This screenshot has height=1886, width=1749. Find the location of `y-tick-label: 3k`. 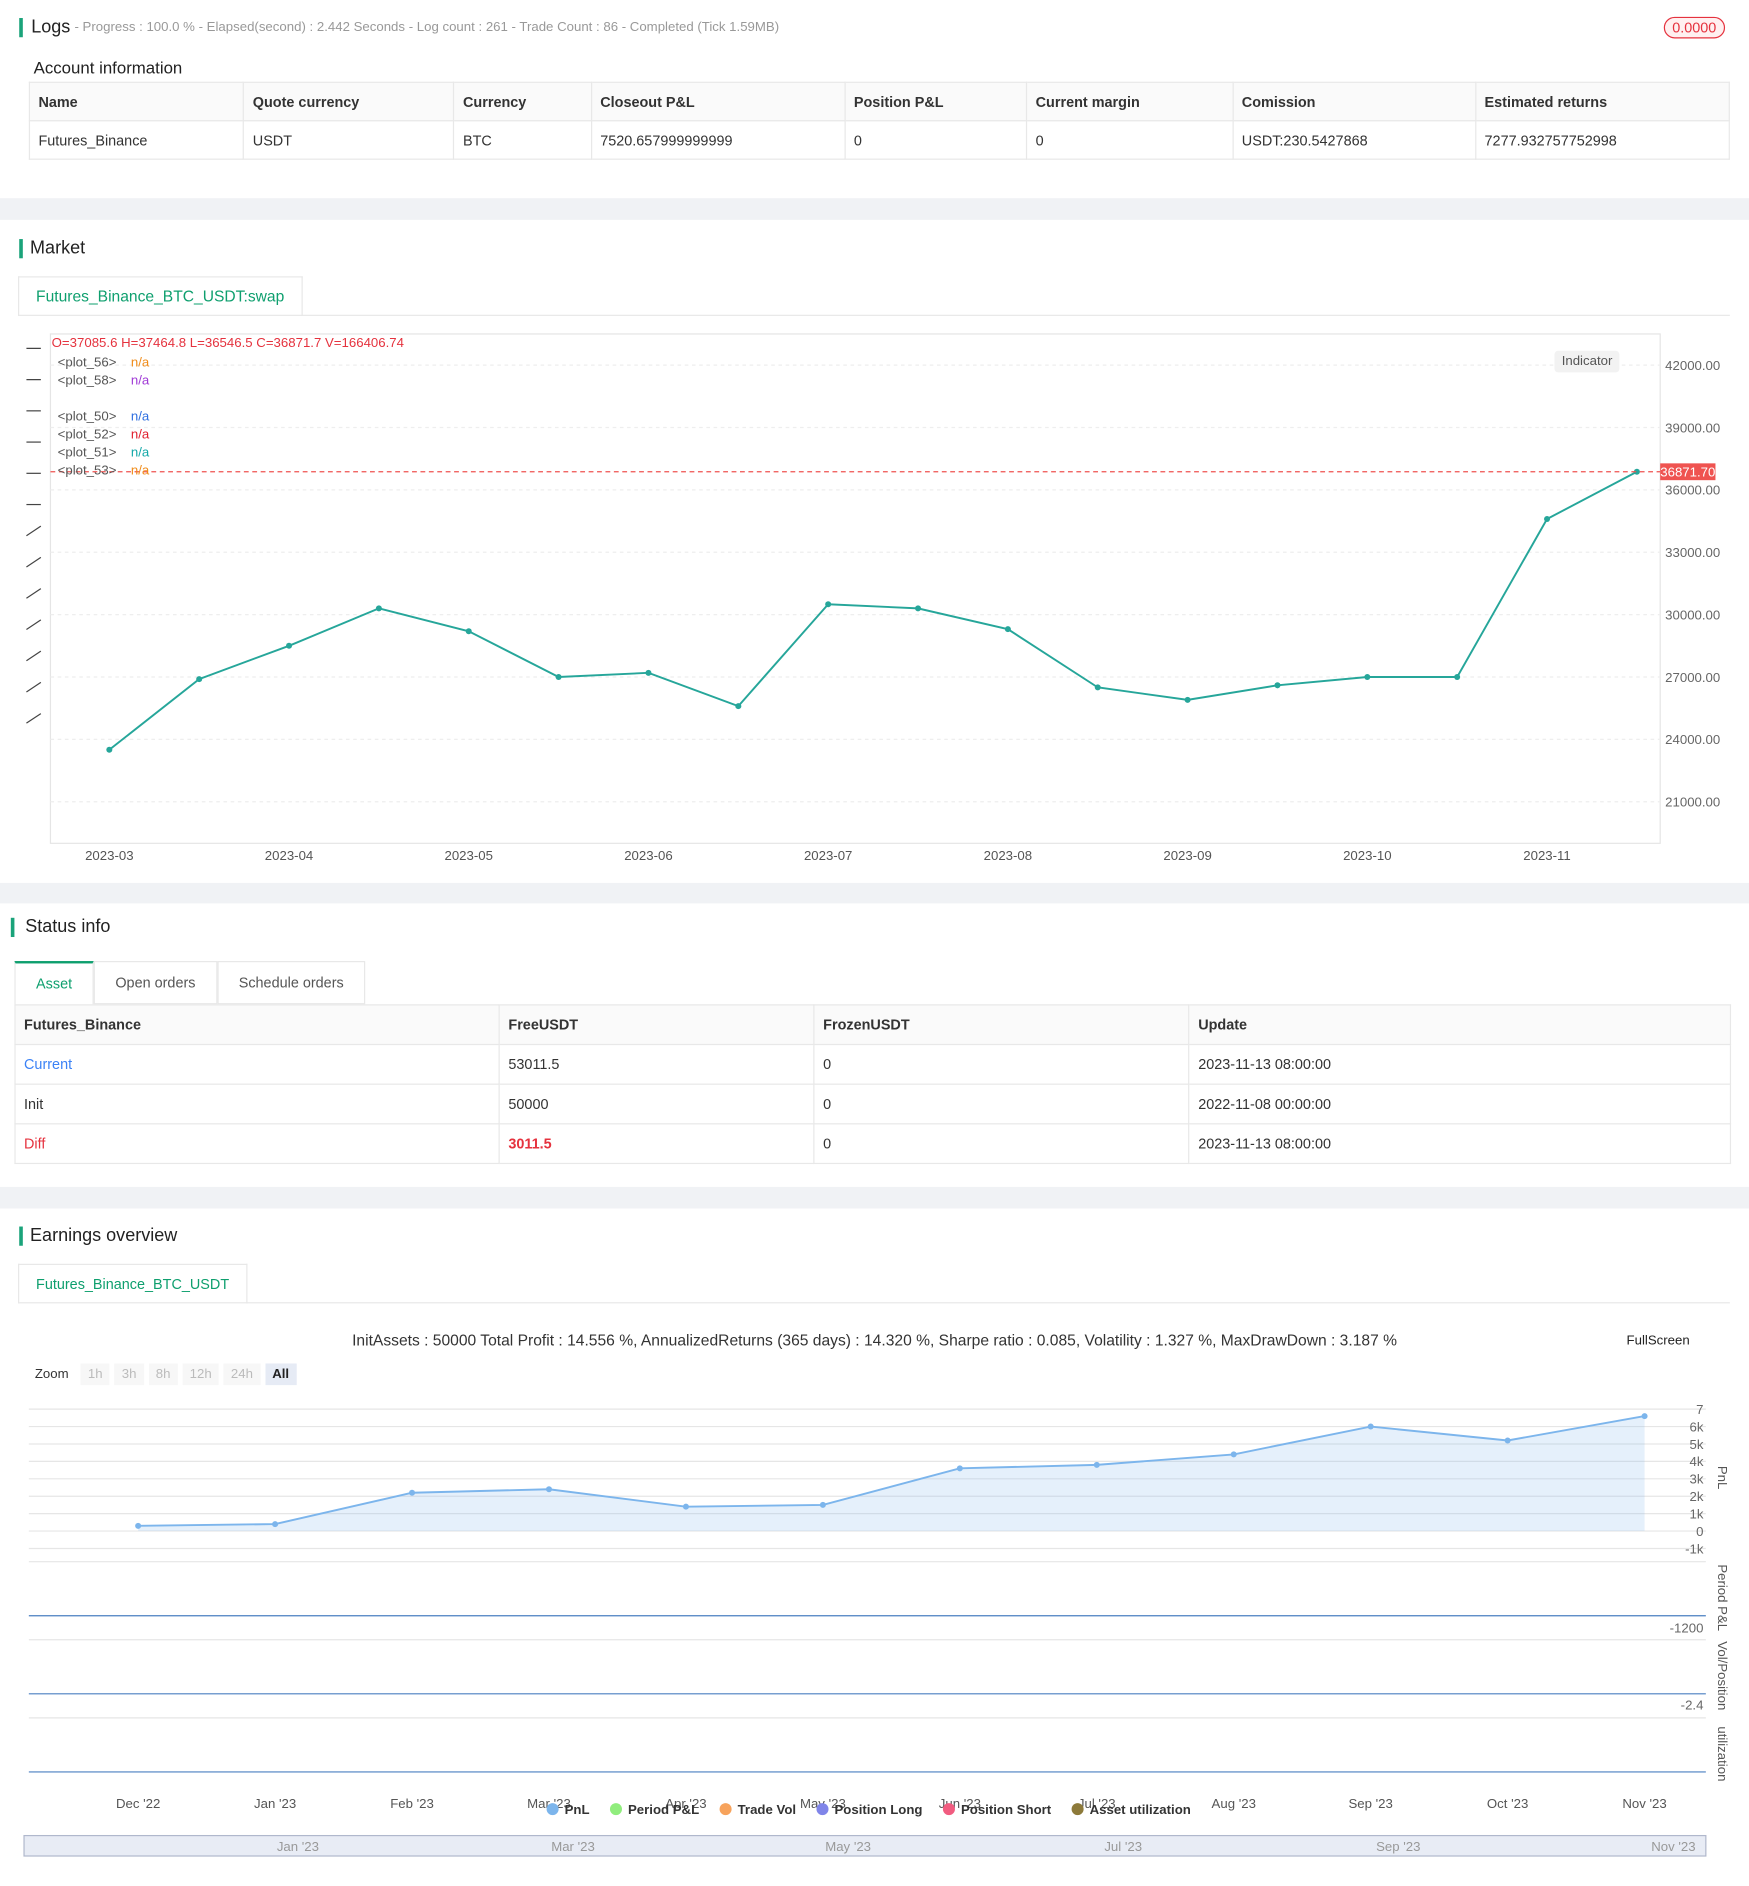

y-tick-label: 3k is located at coordinates (1696, 1479).